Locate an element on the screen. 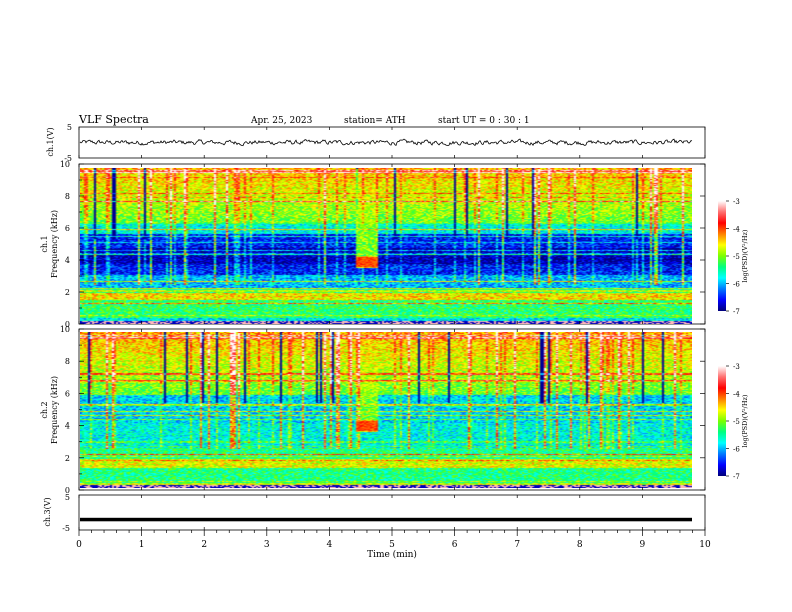  start-ut-label: start UT = 0 : 30 : 1 is located at coordinates (484, 121).